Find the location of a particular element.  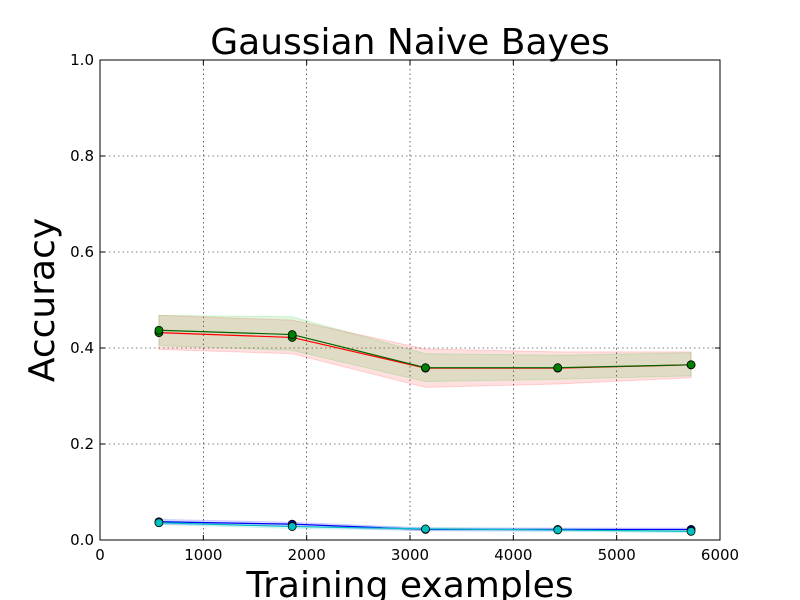

x-tick-label: 0 is located at coordinates (100, 555).